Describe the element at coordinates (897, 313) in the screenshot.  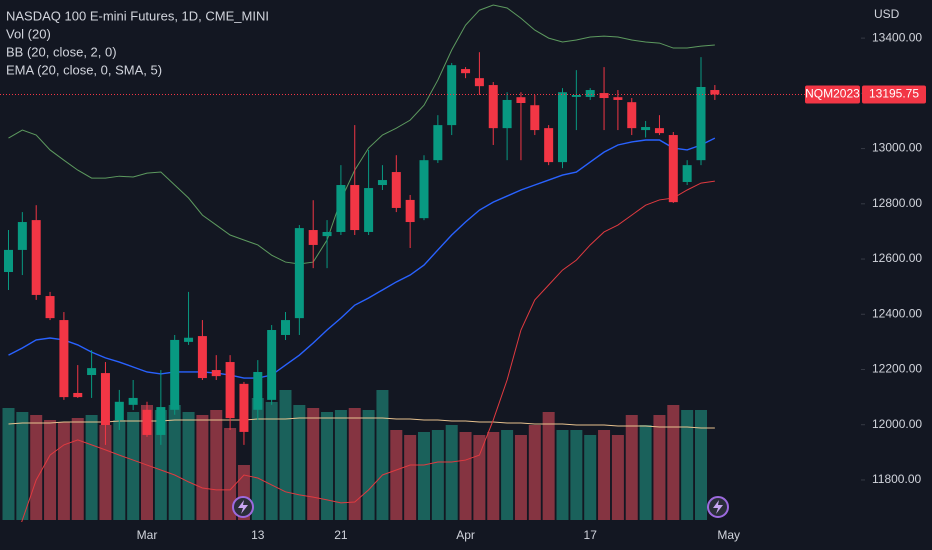
I see `y-tick-label: 12400.00` at that location.